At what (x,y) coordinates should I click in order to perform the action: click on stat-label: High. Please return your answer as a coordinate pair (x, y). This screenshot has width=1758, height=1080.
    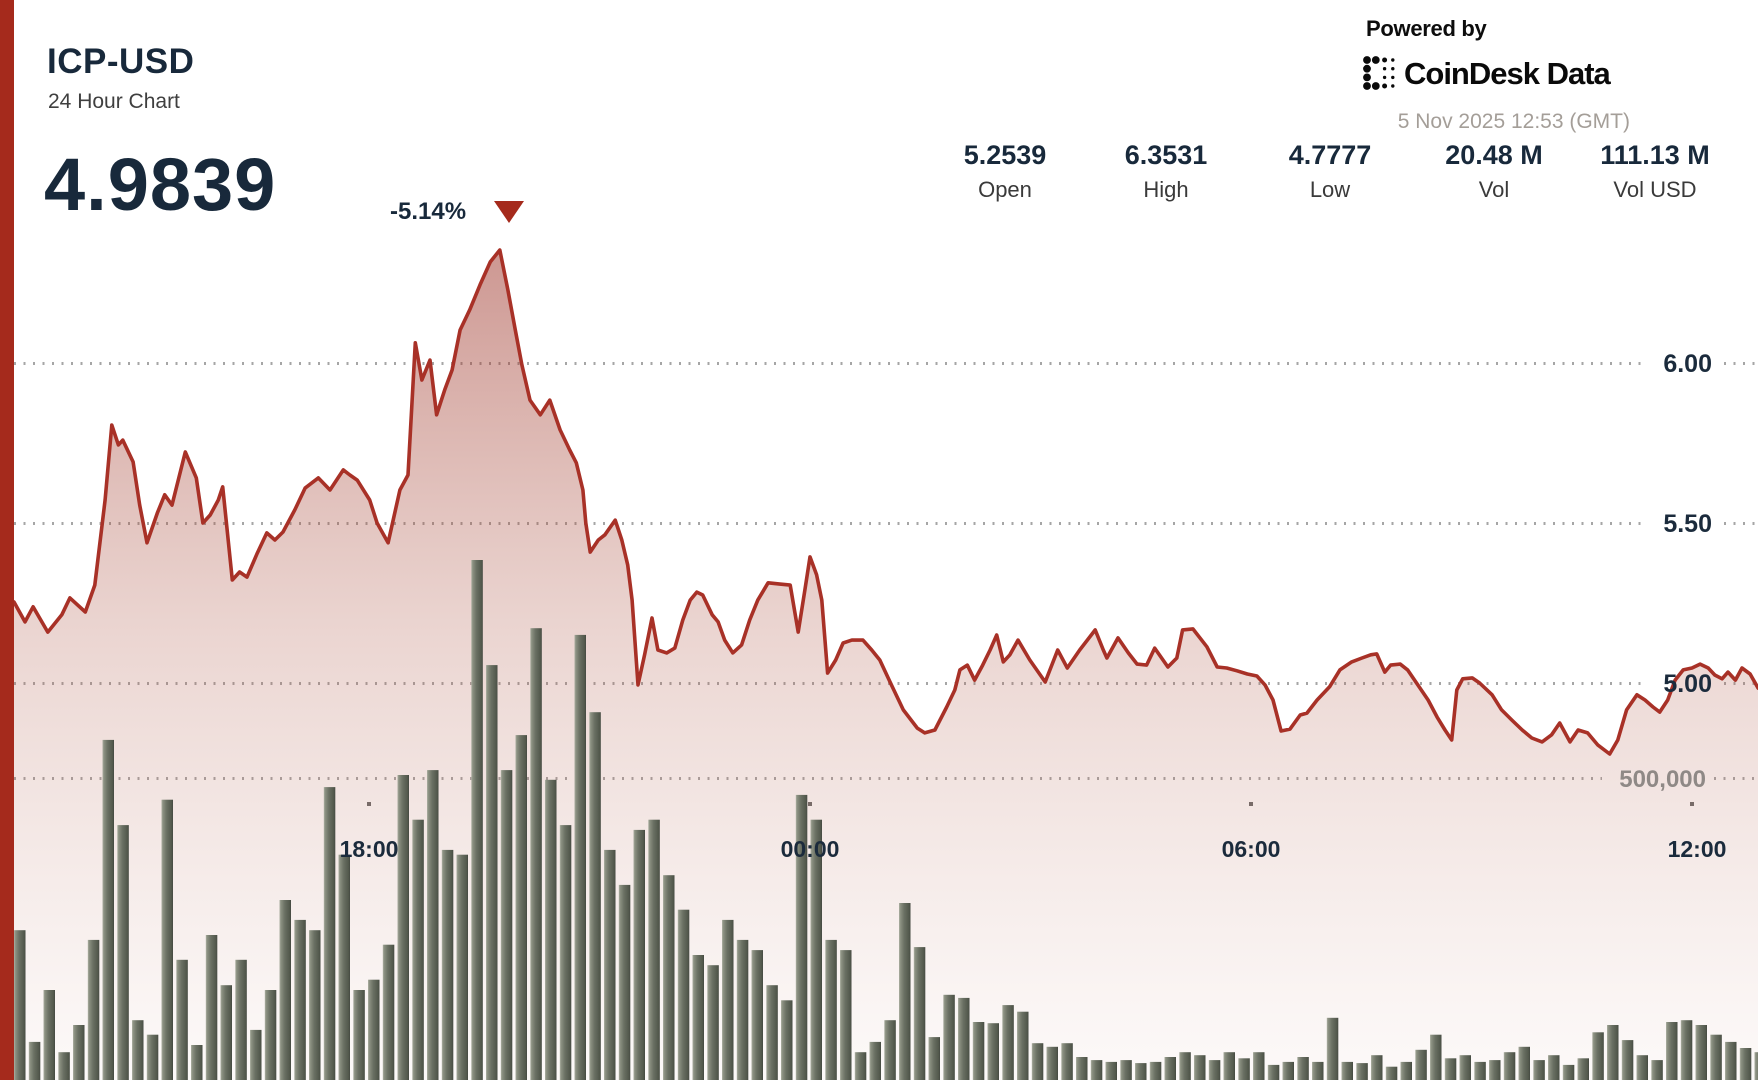
    Looking at the image, I should click on (1166, 189).